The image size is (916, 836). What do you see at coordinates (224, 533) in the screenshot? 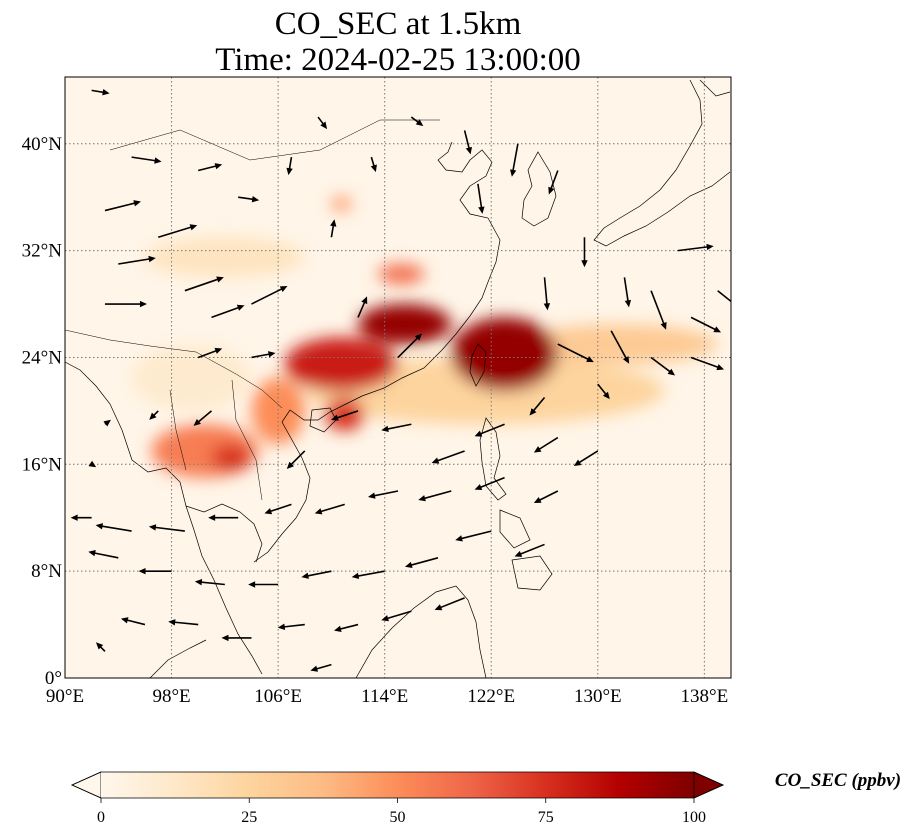
I see `coastline-gulf-of-thailand` at bounding box center [224, 533].